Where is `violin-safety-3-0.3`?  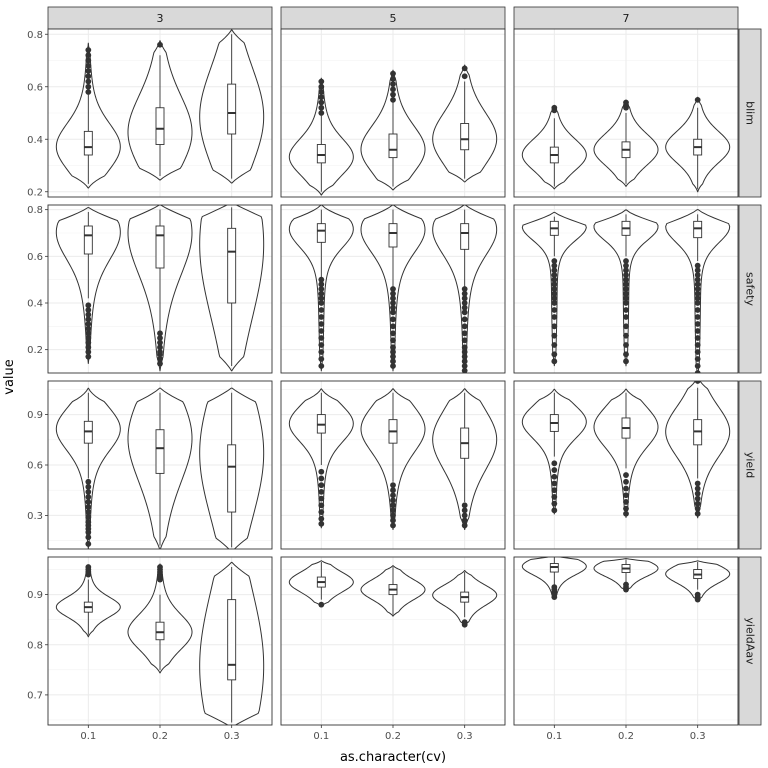 violin-safety-3-0.3 is located at coordinates (232, 288).